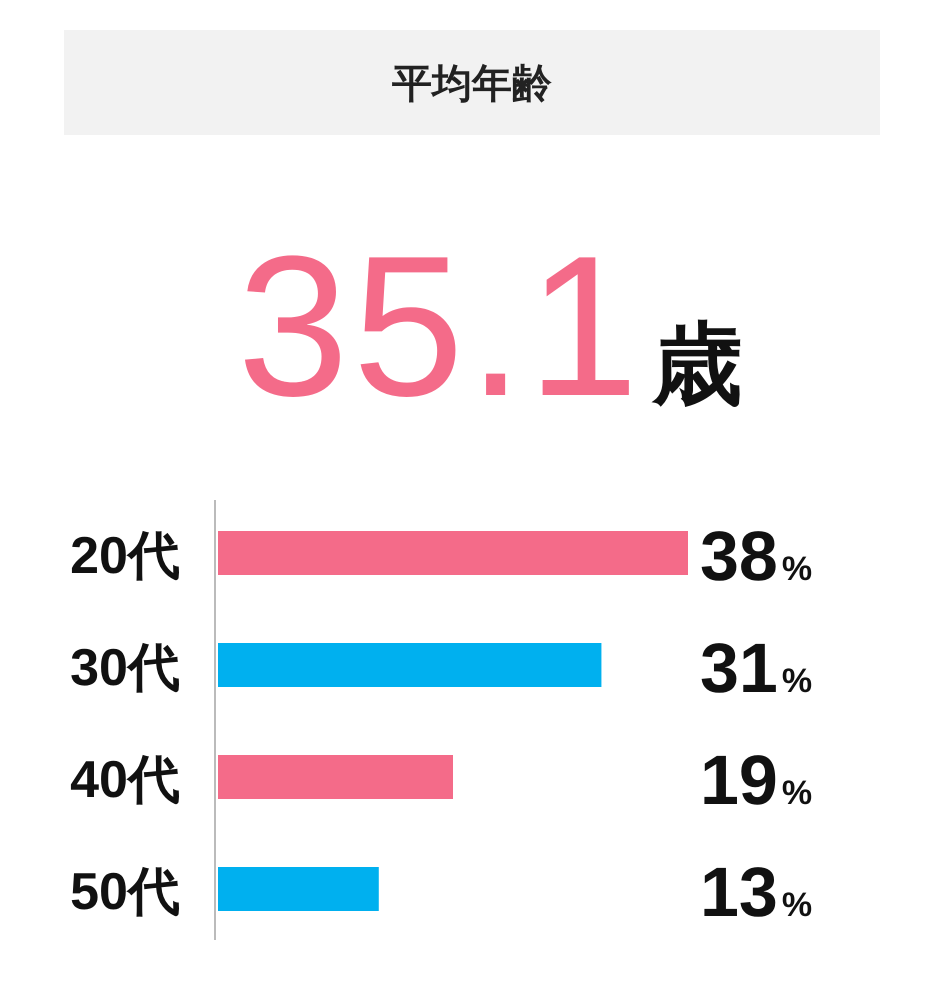 The height and width of the screenshot is (985, 945). What do you see at coordinates (756, 892) in the screenshot?
I see `data-label: 13%` at bounding box center [756, 892].